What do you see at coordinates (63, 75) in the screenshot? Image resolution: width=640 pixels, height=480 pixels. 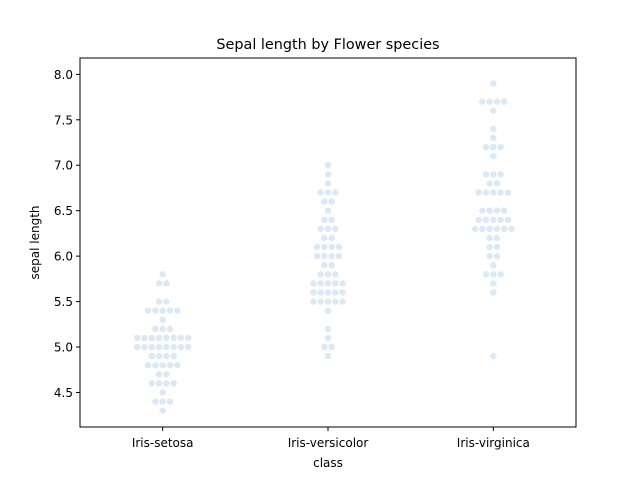 I see `y-tick-label: 8.0` at bounding box center [63, 75].